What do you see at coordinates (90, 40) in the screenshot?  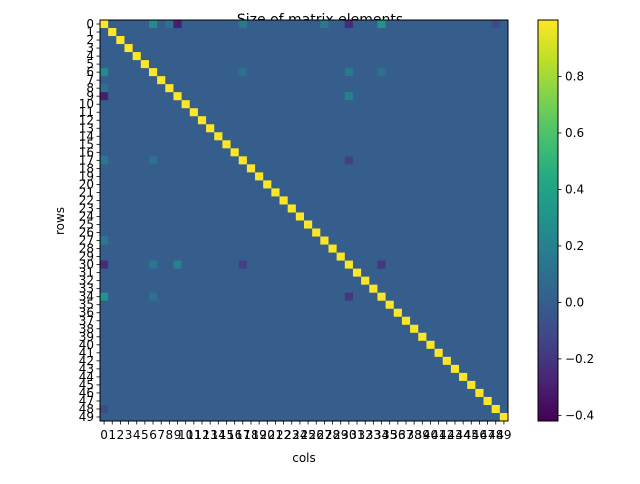 I see `y-tick-label: 2` at bounding box center [90, 40].